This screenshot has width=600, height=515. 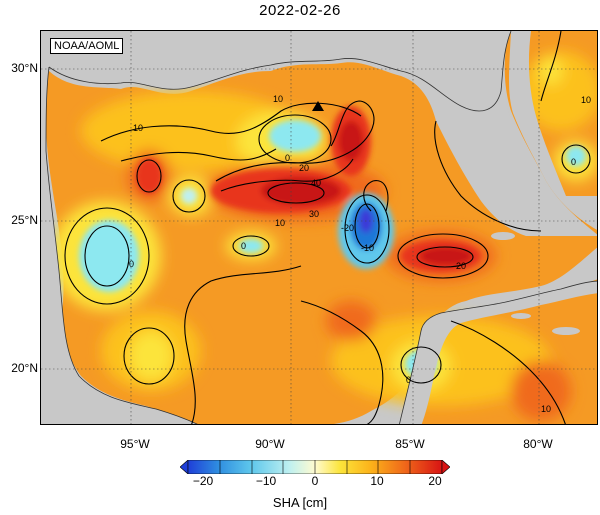 I want to click on contour-label: 40, so click(x=316, y=183).